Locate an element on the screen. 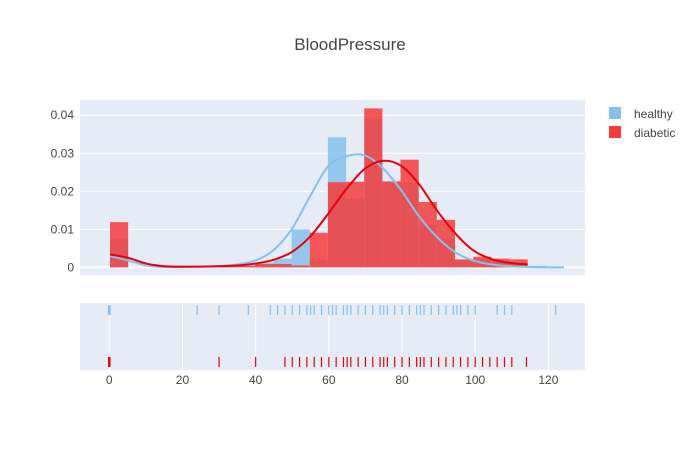 Image resolution: width=700 pixels, height=450 pixels. legend-label: diabetic is located at coordinates (654, 133).